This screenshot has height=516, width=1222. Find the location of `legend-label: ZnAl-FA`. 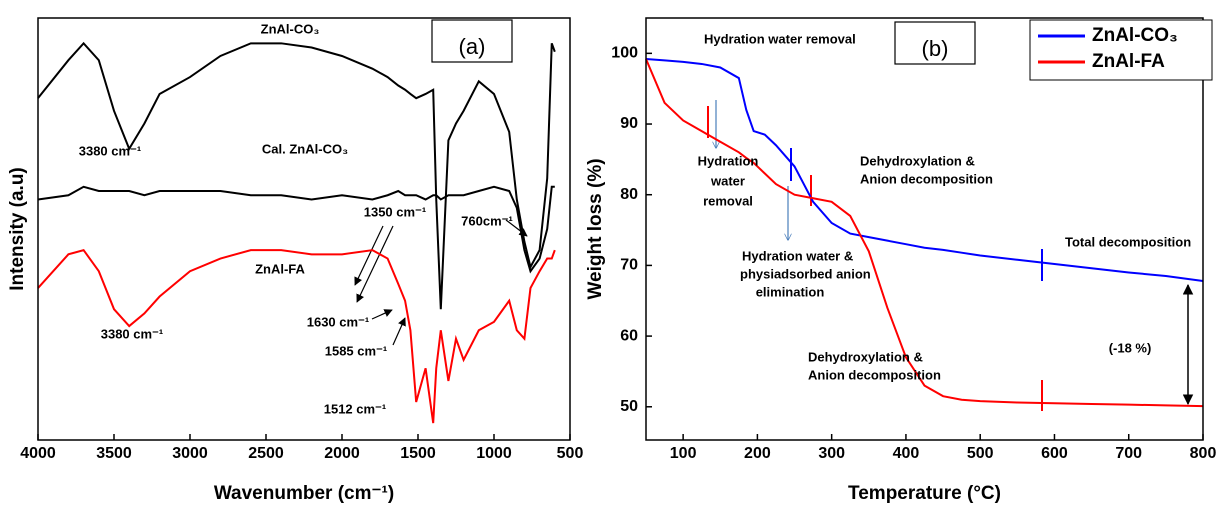

legend-label: ZnAl-FA is located at coordinates (1128, 61).